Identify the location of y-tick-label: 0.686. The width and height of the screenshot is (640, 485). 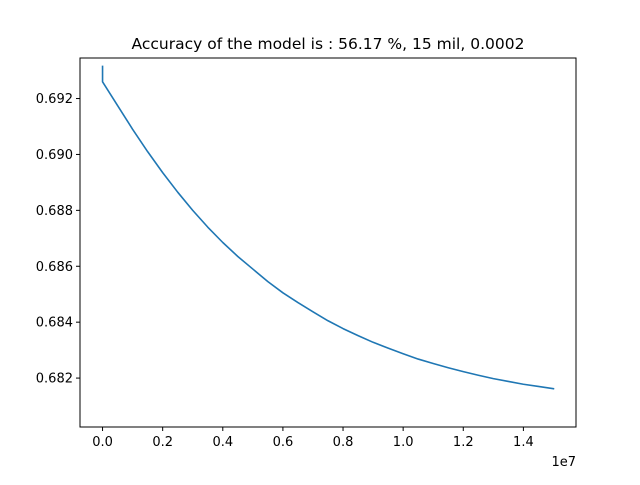
(54, 267).